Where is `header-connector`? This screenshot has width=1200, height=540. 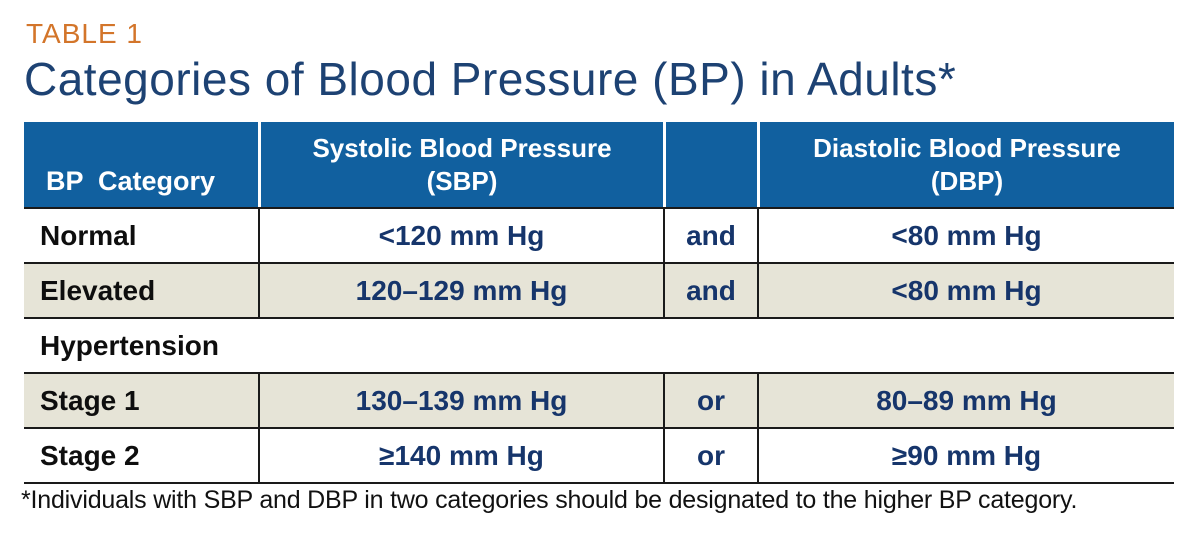
header-connector is located at coordinates (710, 164).